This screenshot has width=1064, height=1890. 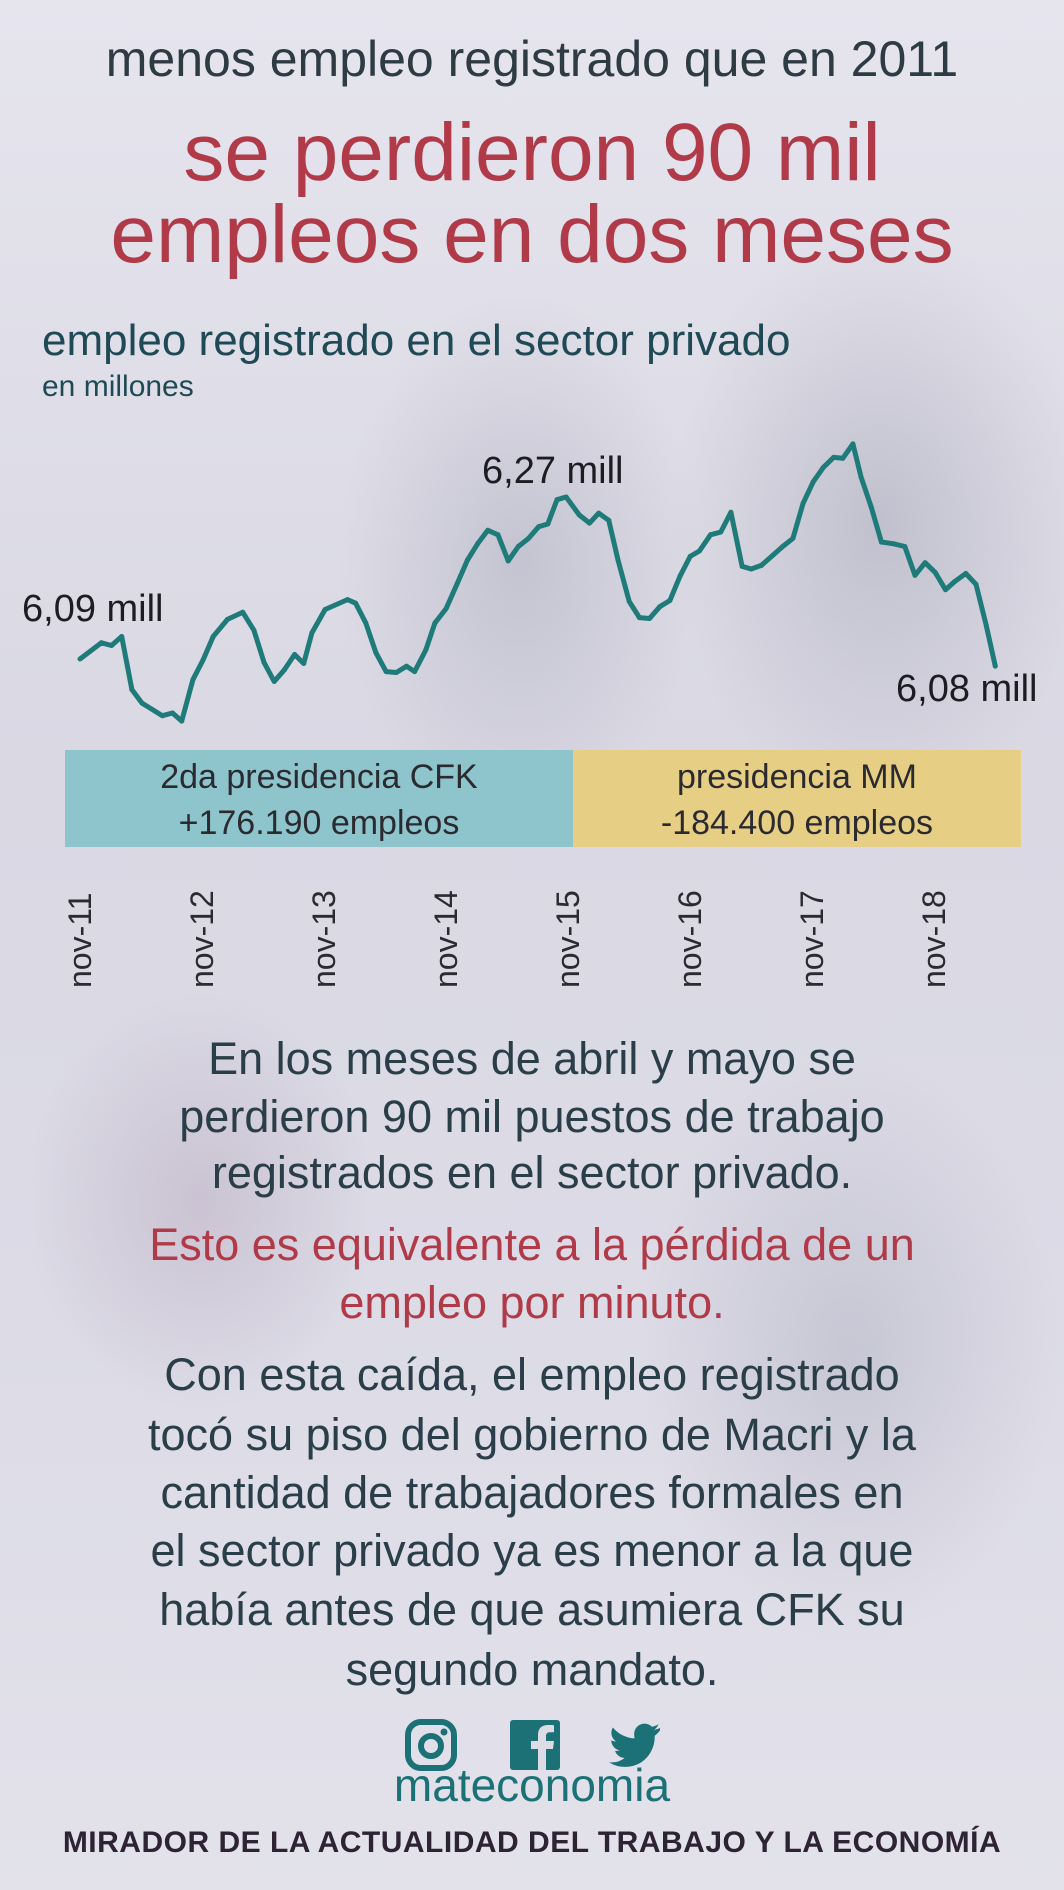 I want to click on p3-line: había antes de que asumiera CFK su, so click(x=532, y=1609).